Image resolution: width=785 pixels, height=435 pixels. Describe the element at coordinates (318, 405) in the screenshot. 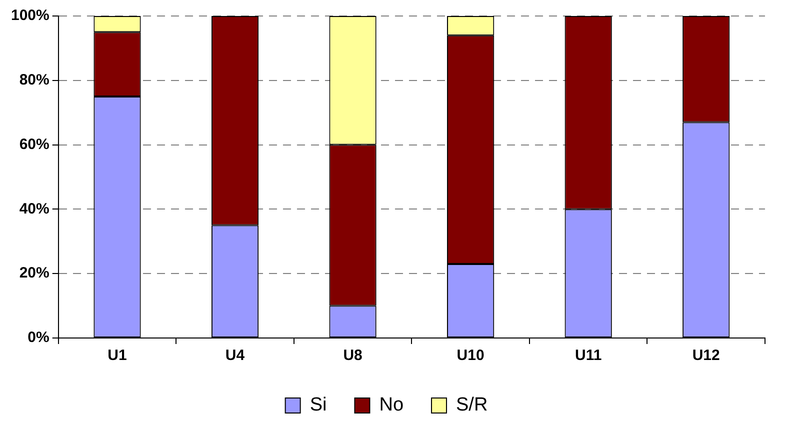

I see `legend-label: Si` at that location.